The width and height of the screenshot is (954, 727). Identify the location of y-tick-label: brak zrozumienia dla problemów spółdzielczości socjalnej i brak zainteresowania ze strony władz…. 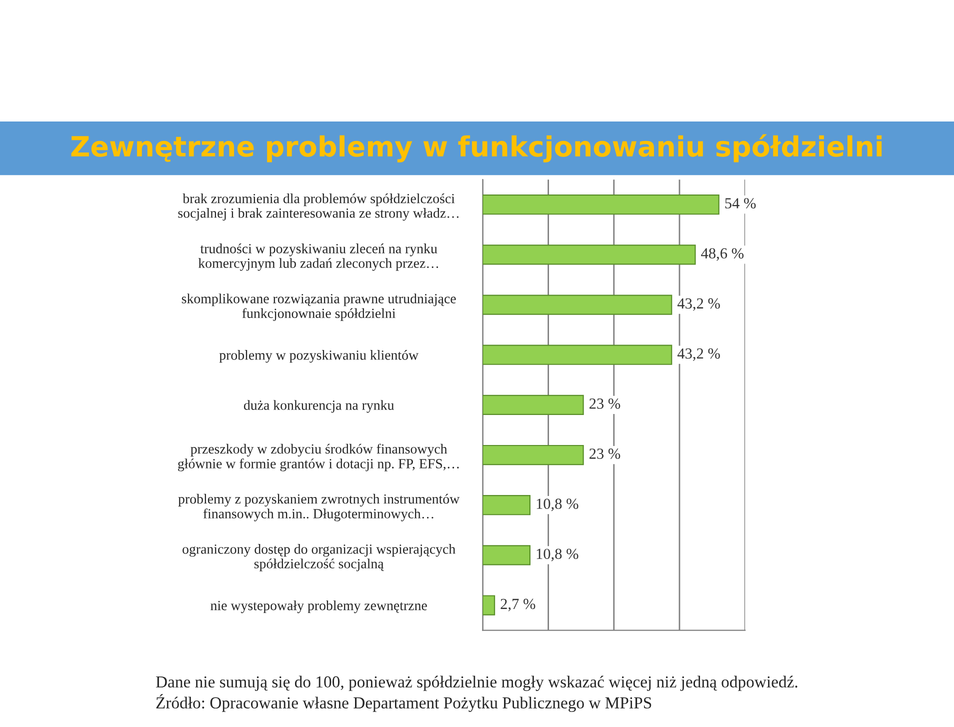
(318, 207).